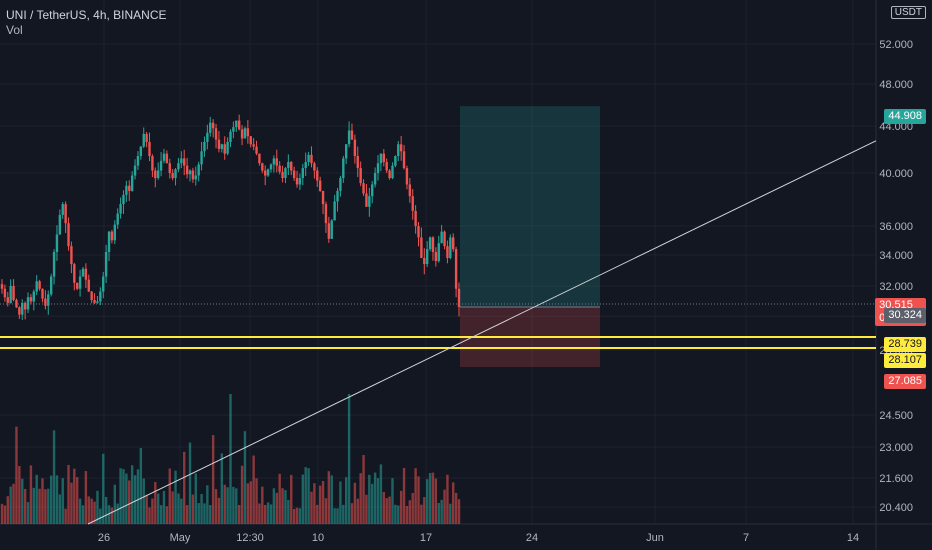 The image size is (932, 550). I want to click on horizontal-lines, so click(438, 342).